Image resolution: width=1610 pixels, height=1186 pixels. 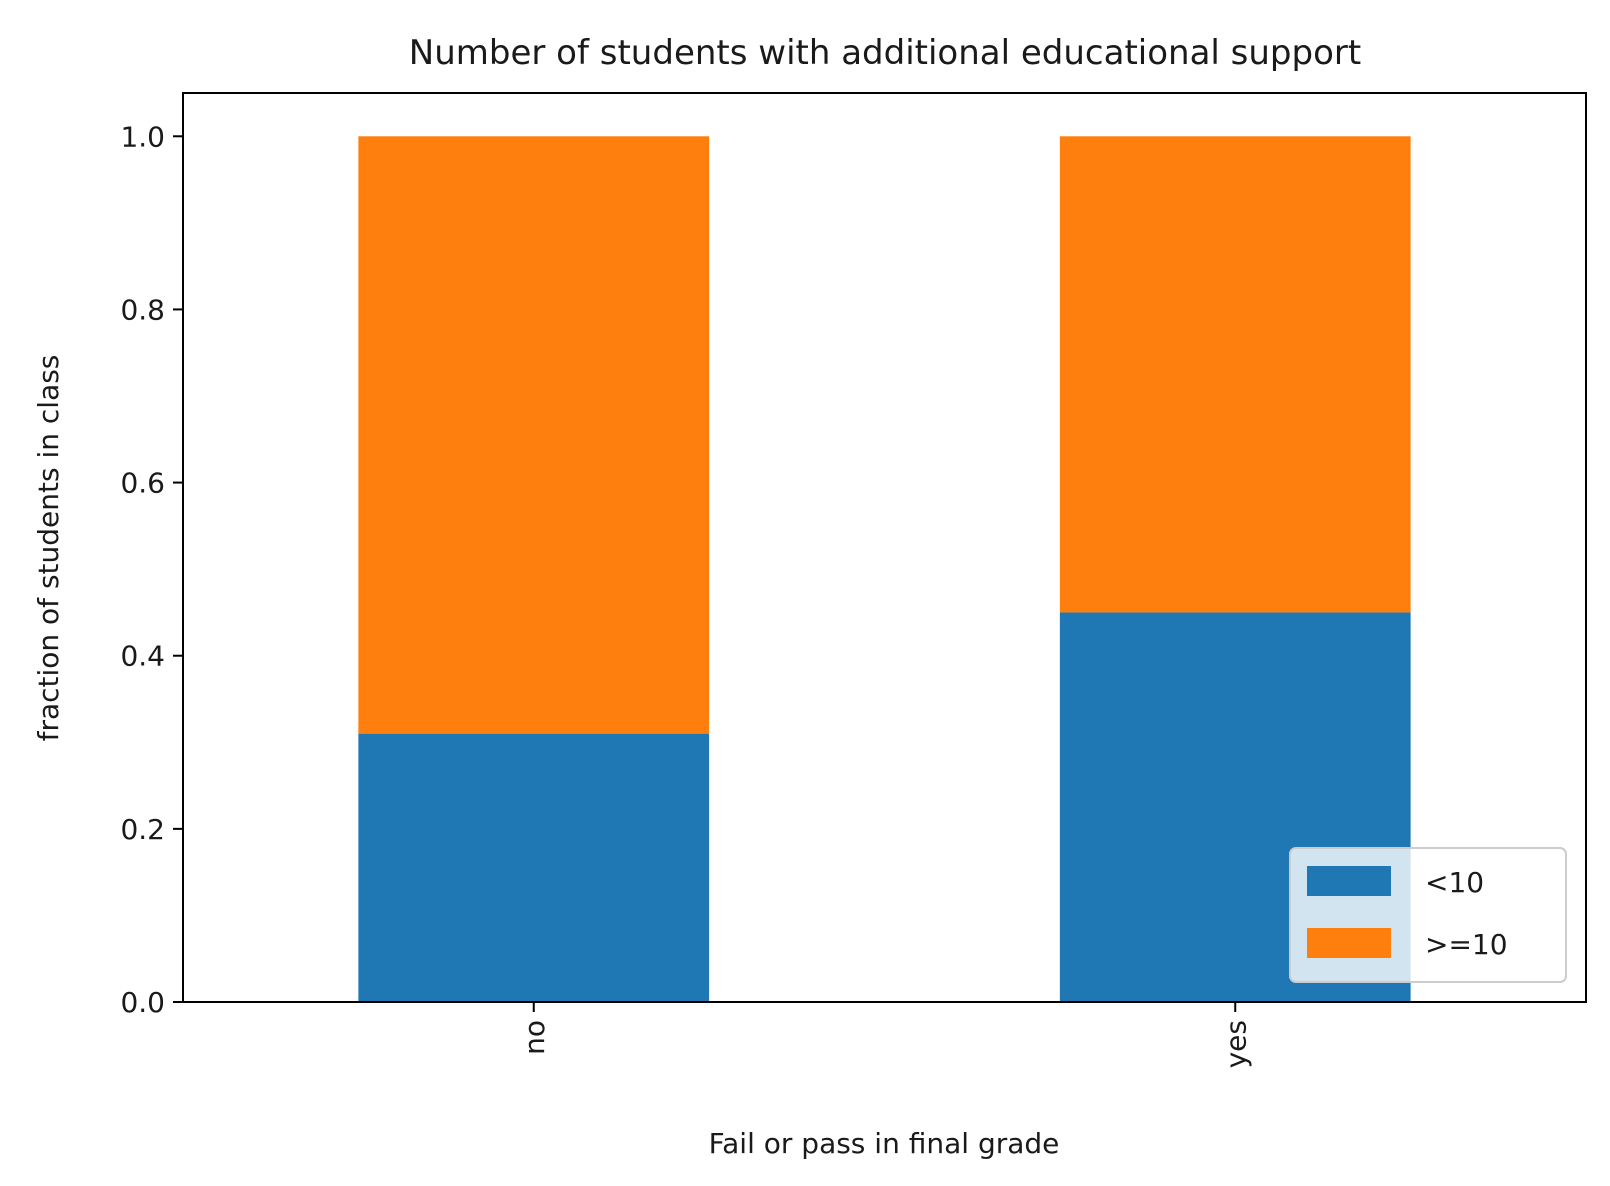 What do you see at coordinates (142, 309) in the screenshot?
I see `y-tick-label: 0.8` at bounding box center [142, 309].